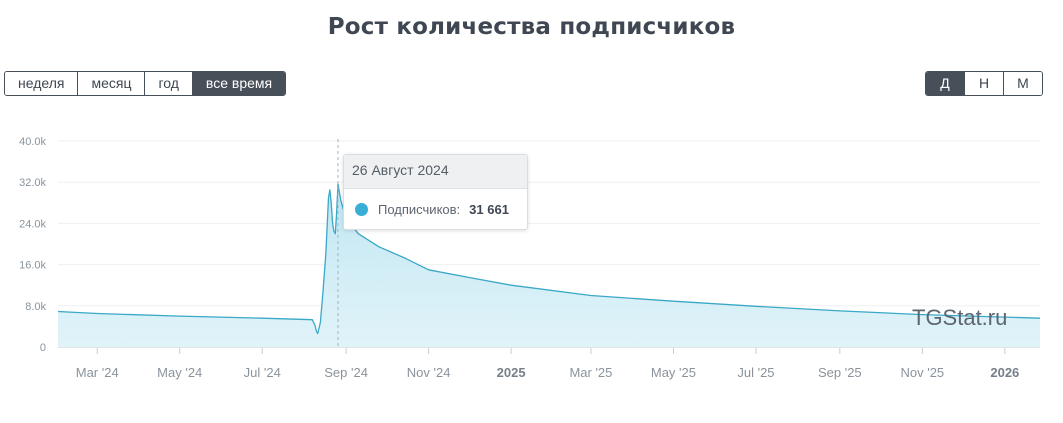  Describe the element at coordinates (112, 83) in the screenshot. I see `period-month-button: месяц` at that location.